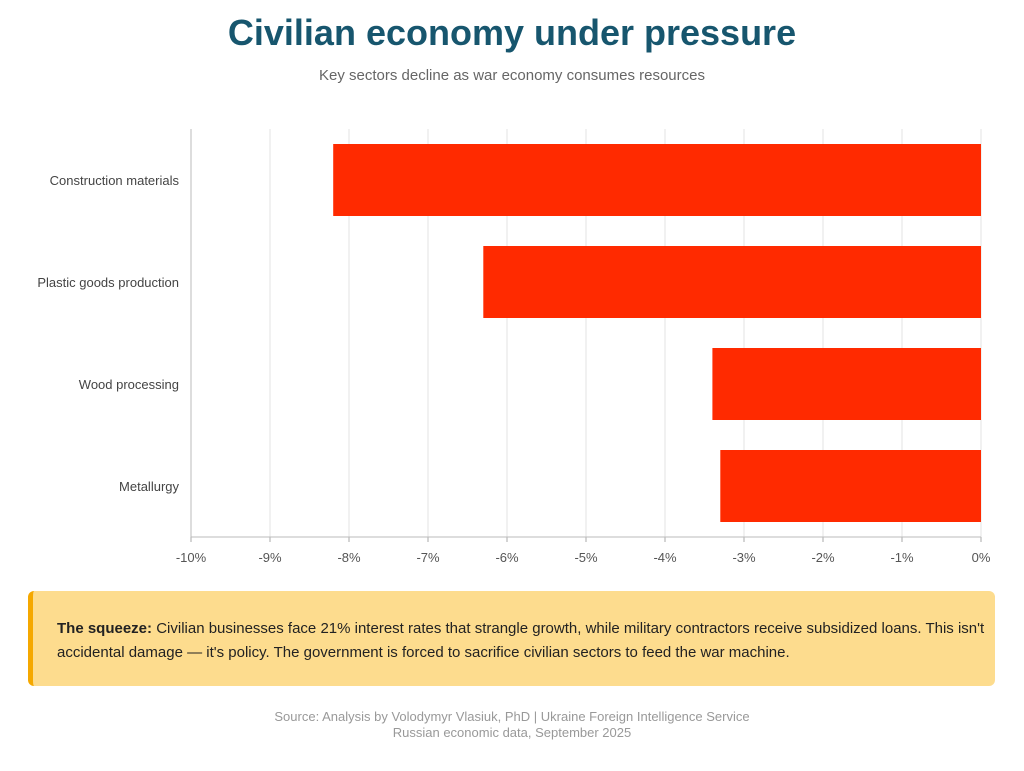 This screenshot has width=1024, height=771. What do you see at coordinates (902, 557) in the screenshot?
I see `x-tick-label: -1%` at bounding box center [902, 557].